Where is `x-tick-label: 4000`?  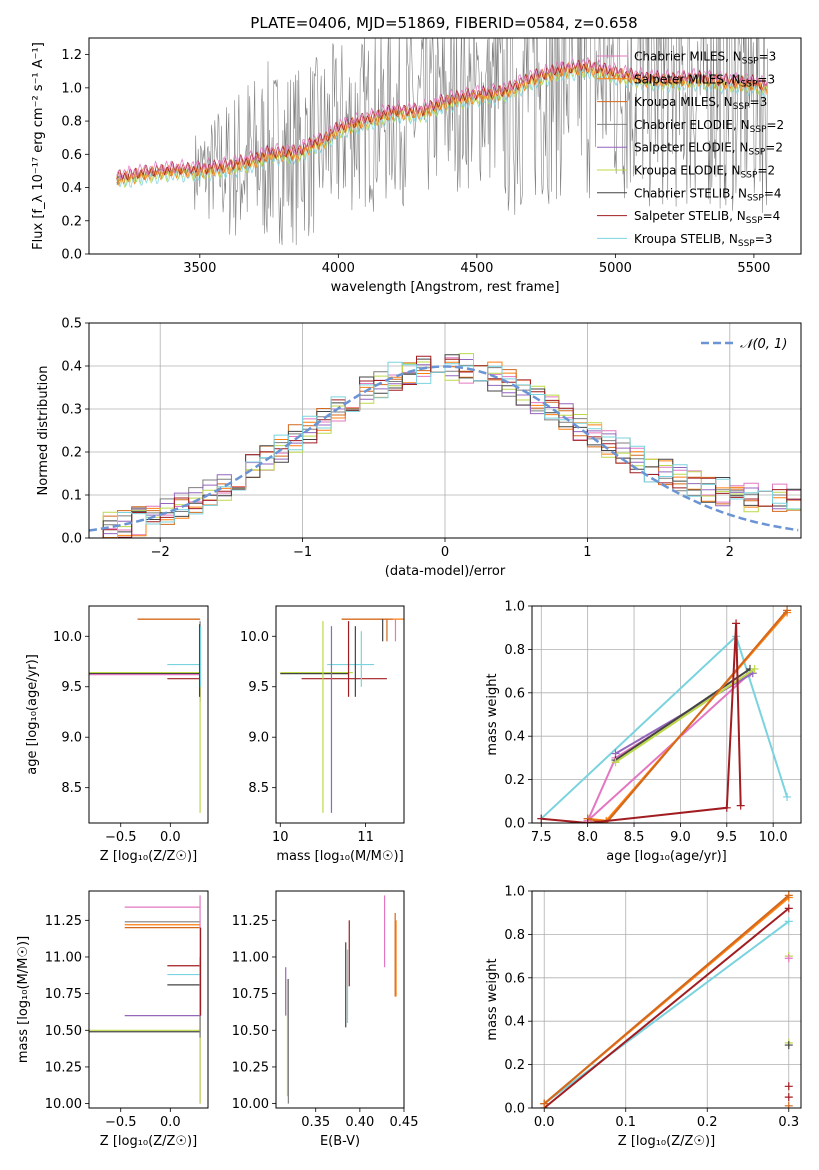 x-tick-label: 4000 is located at coordinates (338, 268).